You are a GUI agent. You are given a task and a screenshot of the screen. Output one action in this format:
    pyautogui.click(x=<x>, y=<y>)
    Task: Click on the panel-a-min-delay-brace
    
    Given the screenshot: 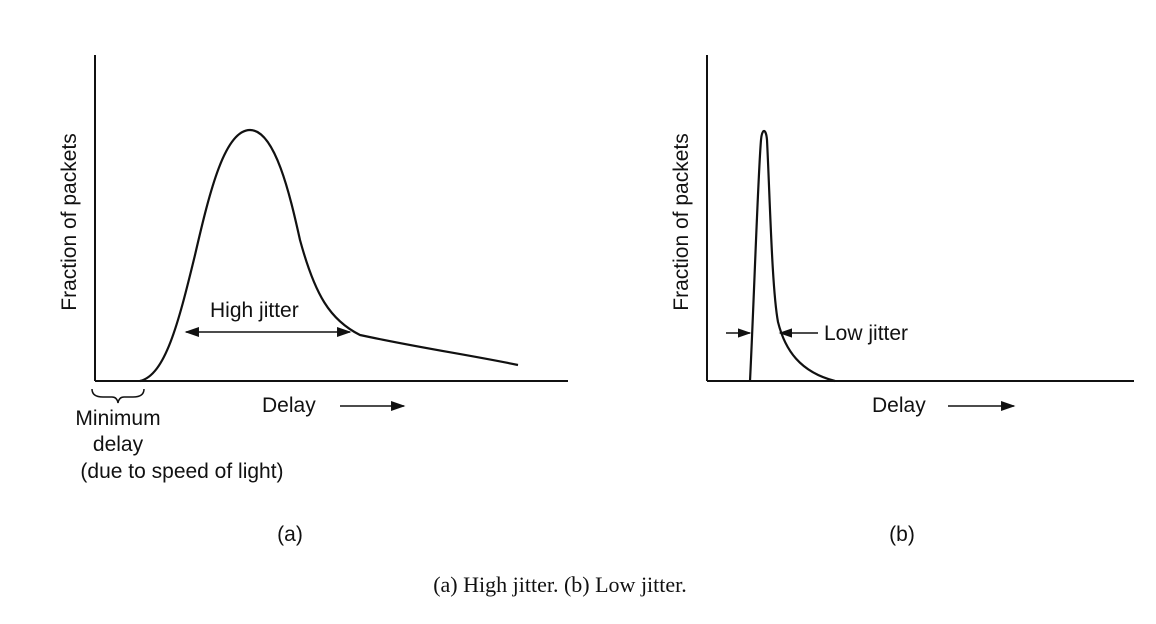 What is the action you would take?
    pyautogui.click(x=118, y=396)
    